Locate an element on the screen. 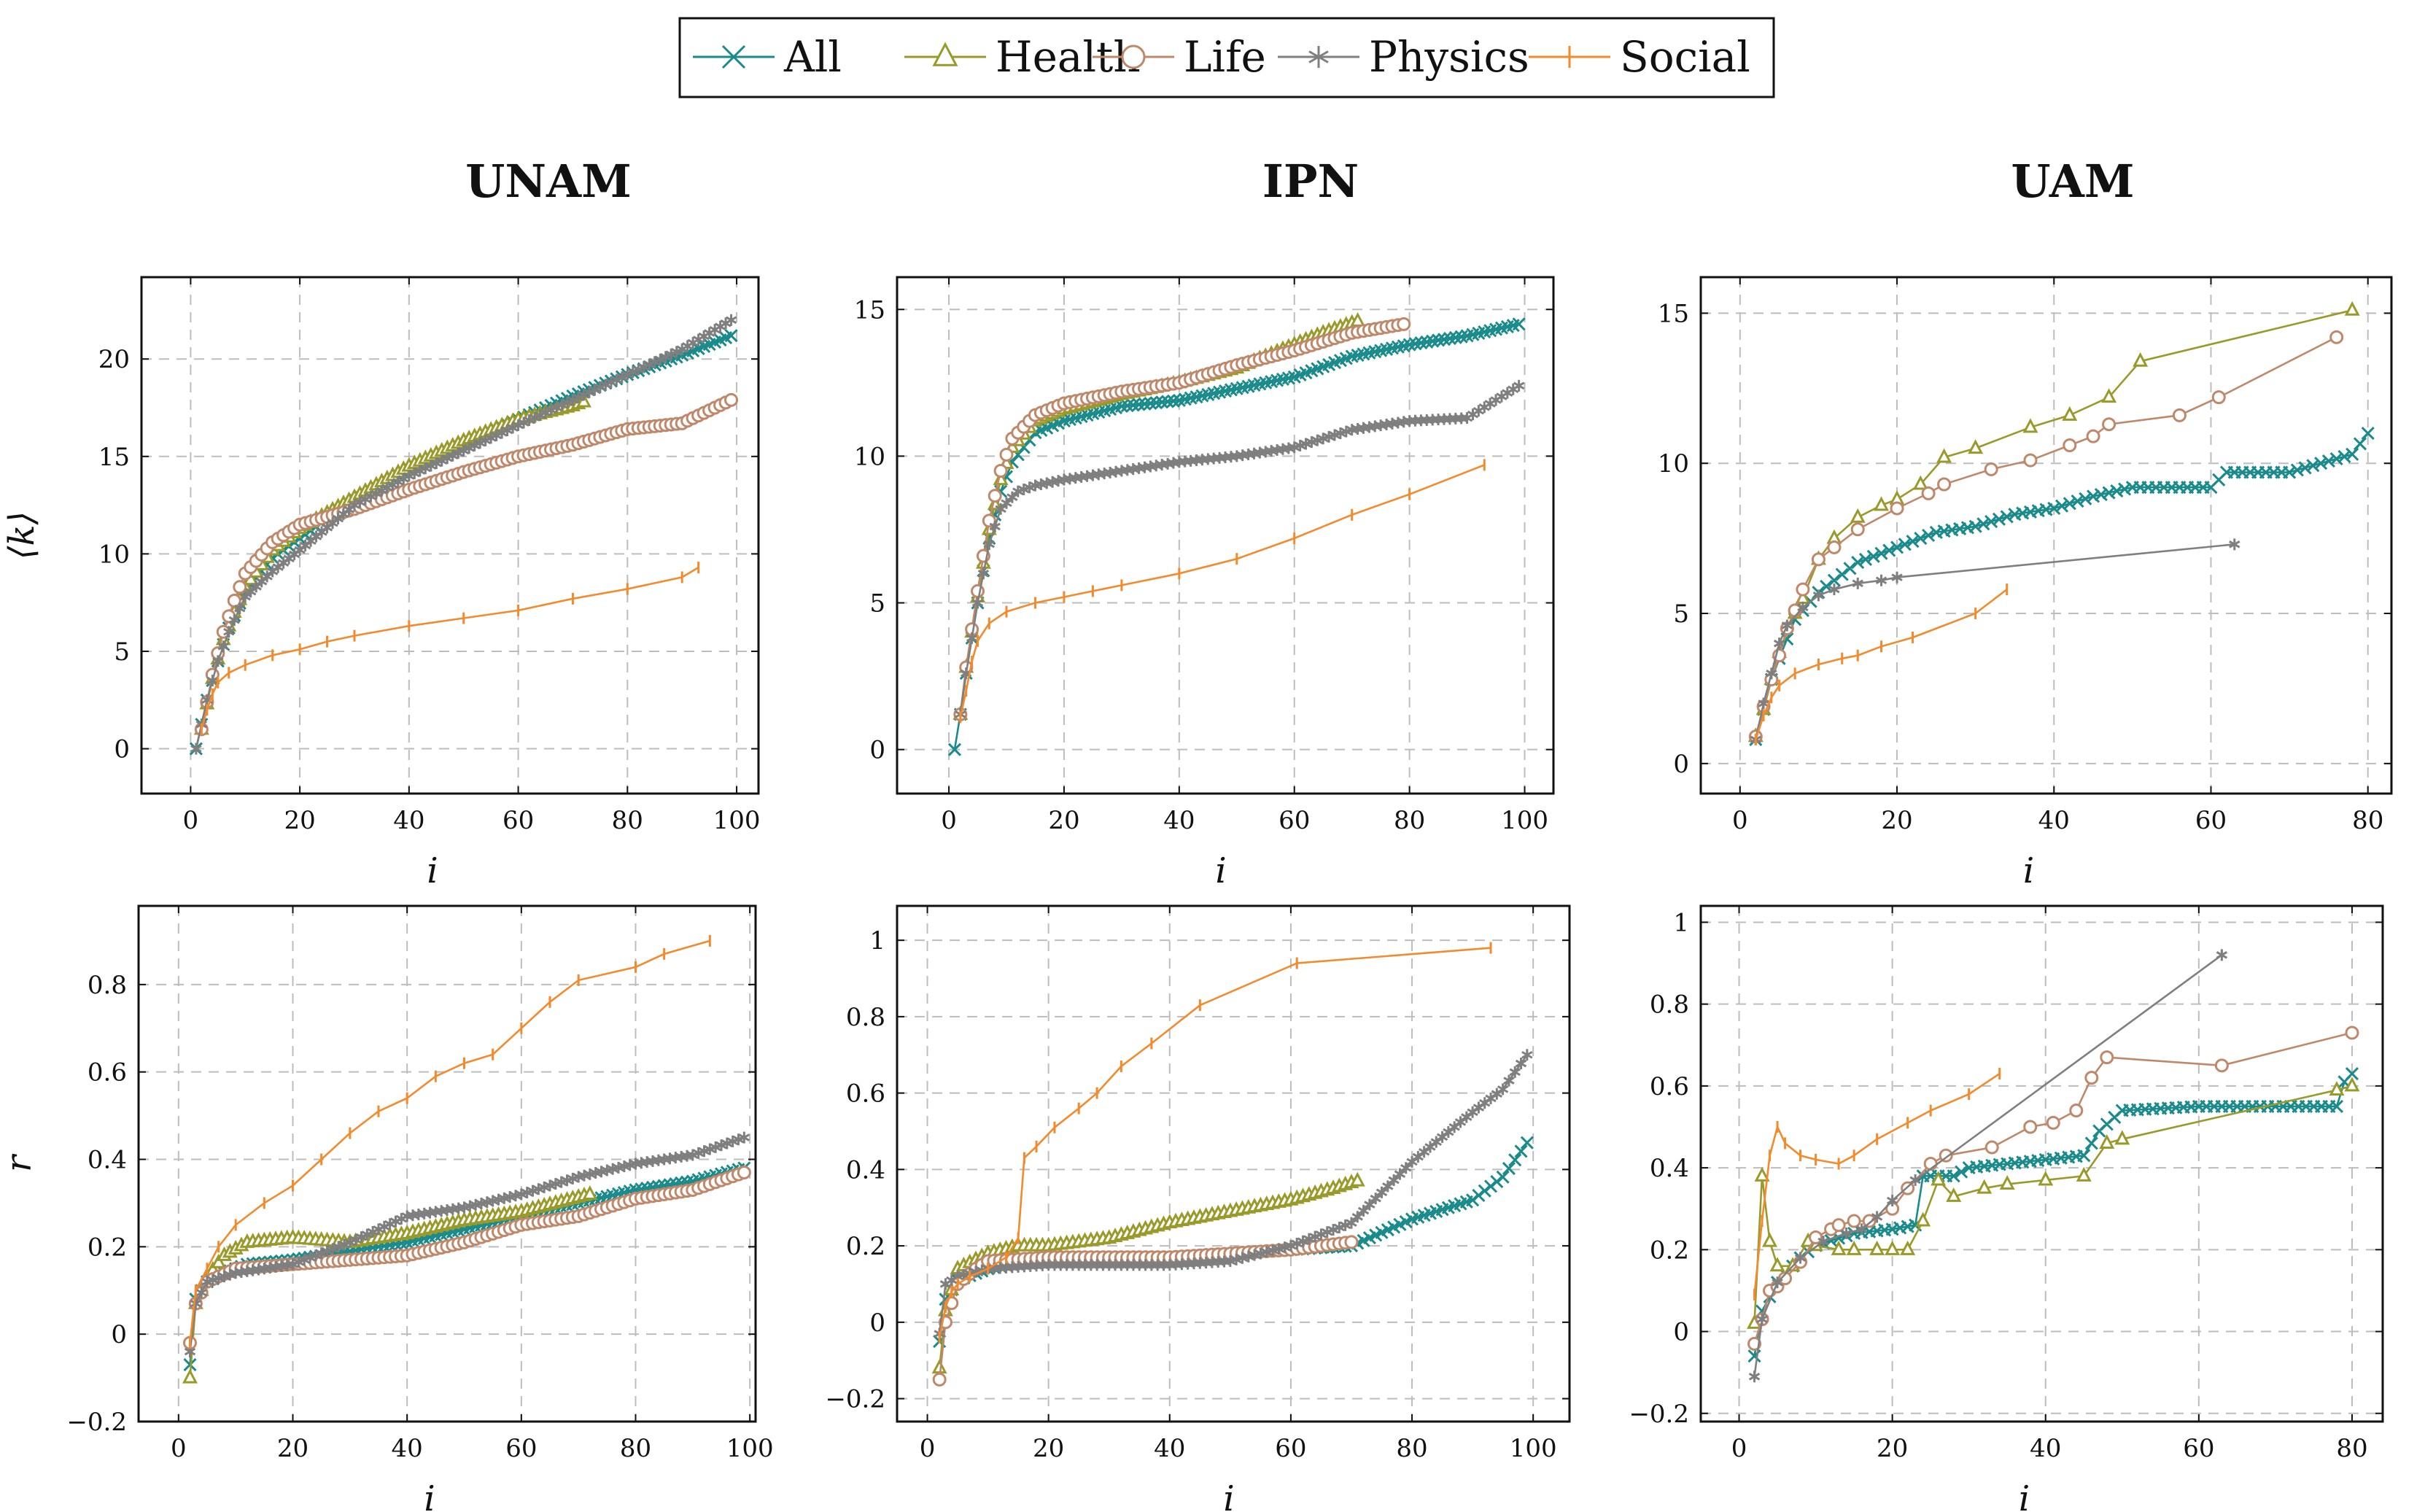 The height and width of the screenshot is (1512, 2425). y-axis-label: ⟨k⟩ is located at coordinates (21, 535).